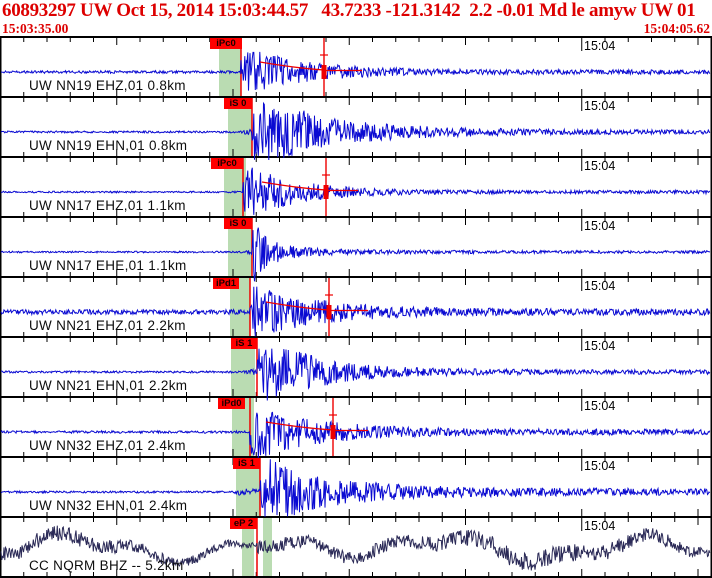 The height and width of the screenshot is (578, 712). I want to click on trace-panel: iS 0 UW NN17 EHE,01 1.1km 15:04, so click(356, 246).